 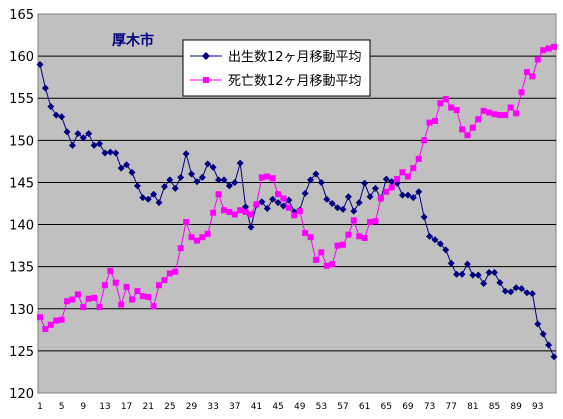 I want to click on x-tick-label: 65, so click(x=386, y=407).